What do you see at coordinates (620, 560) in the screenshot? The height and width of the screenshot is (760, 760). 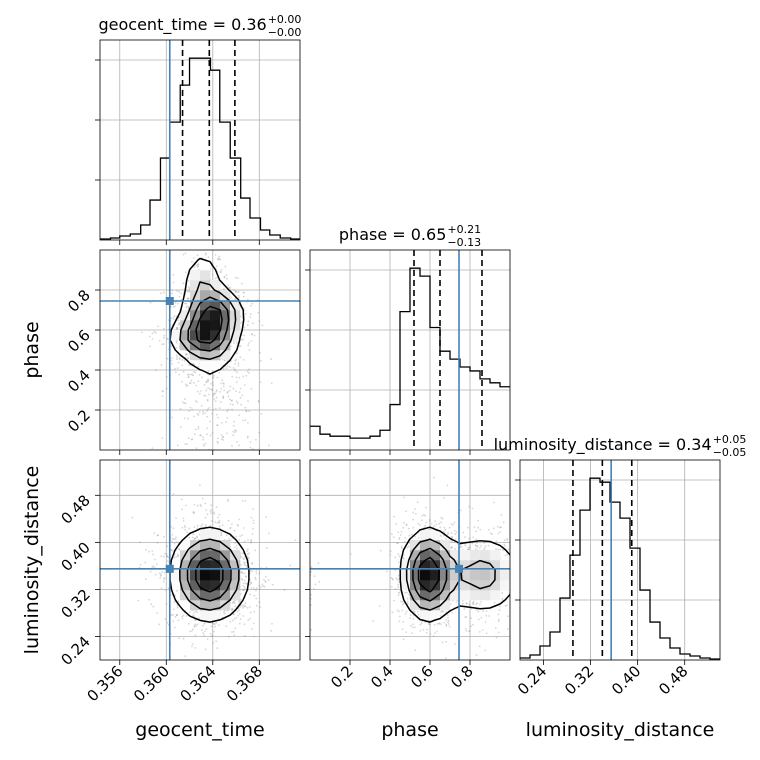 I see `hist-luminosity_distance-frame` at bounding box center [620, 560].